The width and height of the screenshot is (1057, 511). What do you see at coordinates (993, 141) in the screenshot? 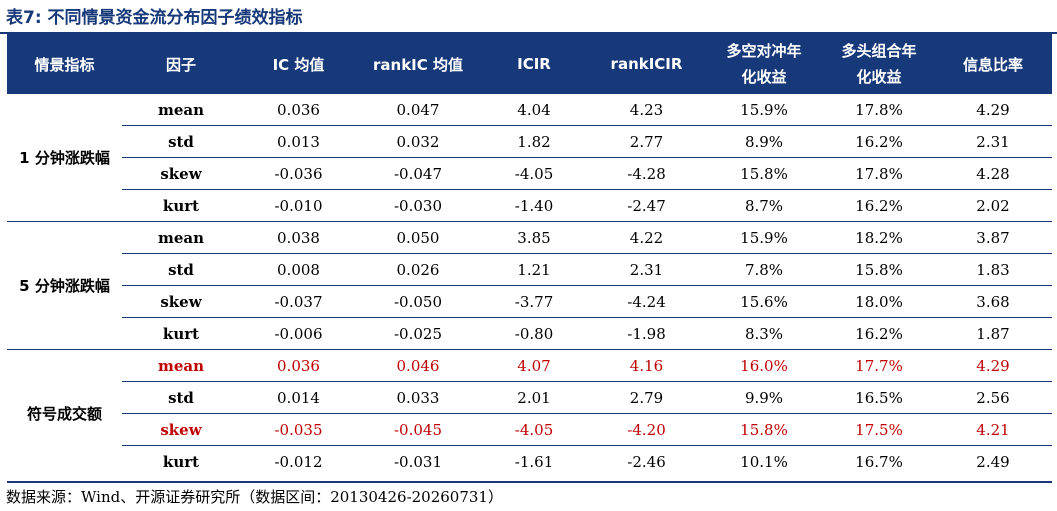
I see `ir-cell: 2.31` at bounding box center [993, 141].